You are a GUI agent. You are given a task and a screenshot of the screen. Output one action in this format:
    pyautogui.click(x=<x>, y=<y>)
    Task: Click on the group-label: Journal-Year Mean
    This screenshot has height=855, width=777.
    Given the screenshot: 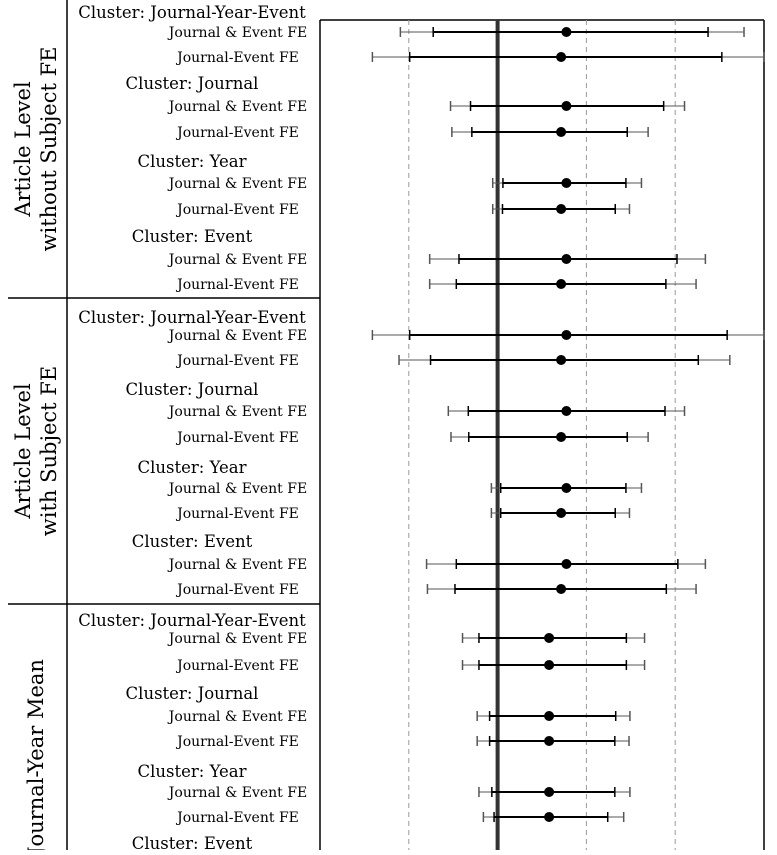 What is the action you would take?
    pyautogui.click(x=36, y=757)
    